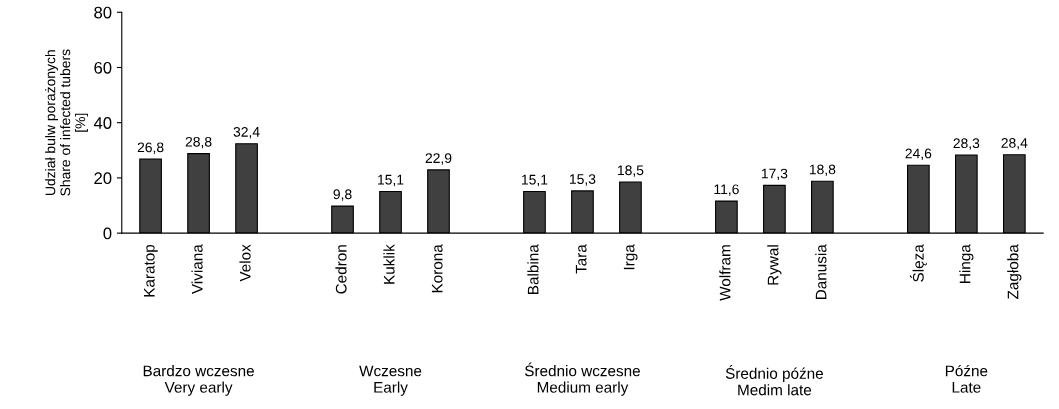 This screenshot has width=1059, height=409. Describe the element at coordinates (774, 380) in the screenshot. I see `text: Średnio późne Medim late` at that location.